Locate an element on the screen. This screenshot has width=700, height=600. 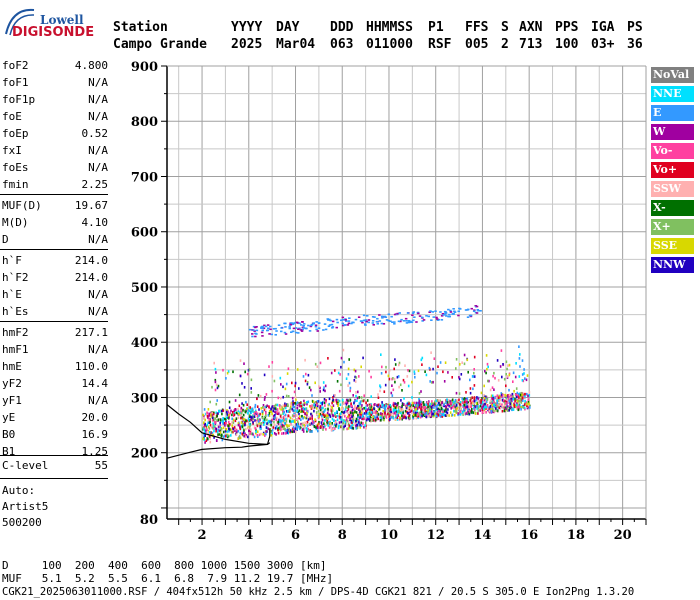
autoscale-program: Artist5 is located at coordinates (55, 508).